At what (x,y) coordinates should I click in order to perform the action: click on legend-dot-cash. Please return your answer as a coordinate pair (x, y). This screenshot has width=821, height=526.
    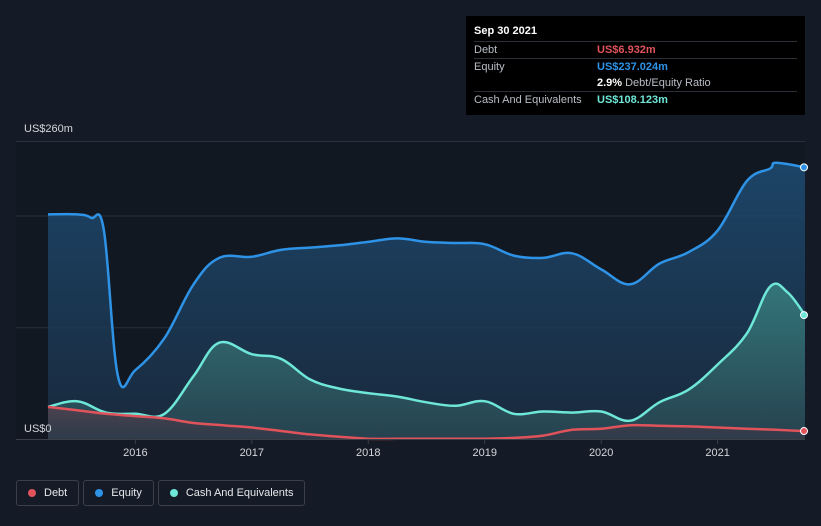
    Looking at the image, I should click on (173, 493).